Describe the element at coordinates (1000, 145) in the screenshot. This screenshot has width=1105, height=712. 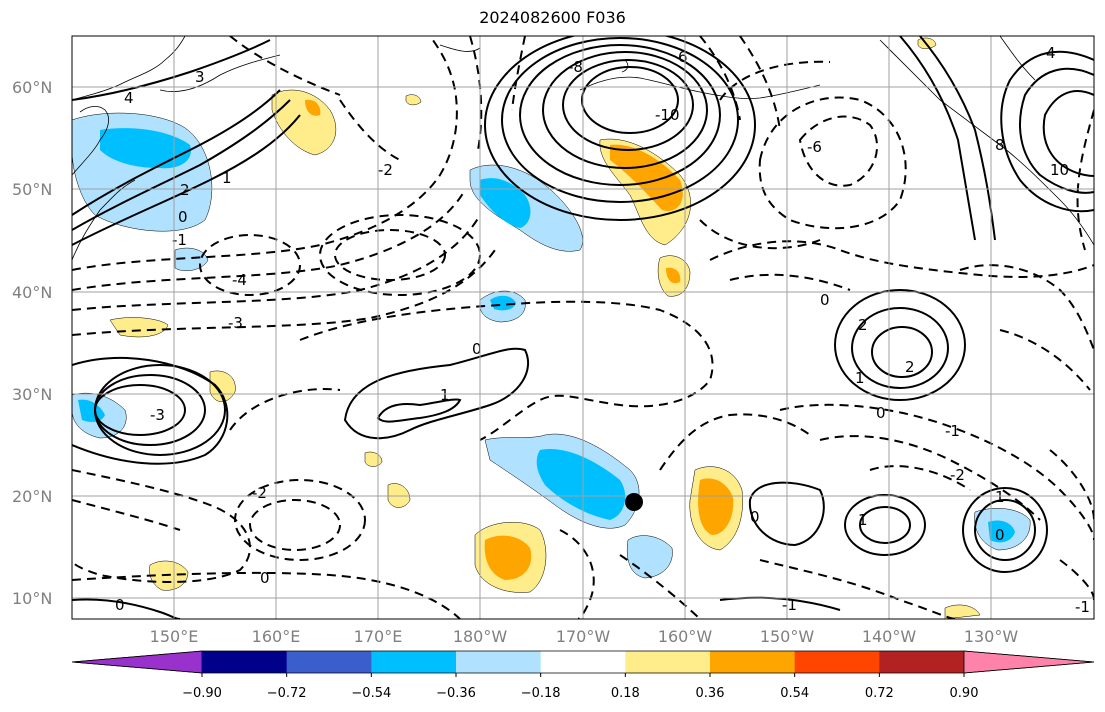
I see `contour-label: 8` at that location.